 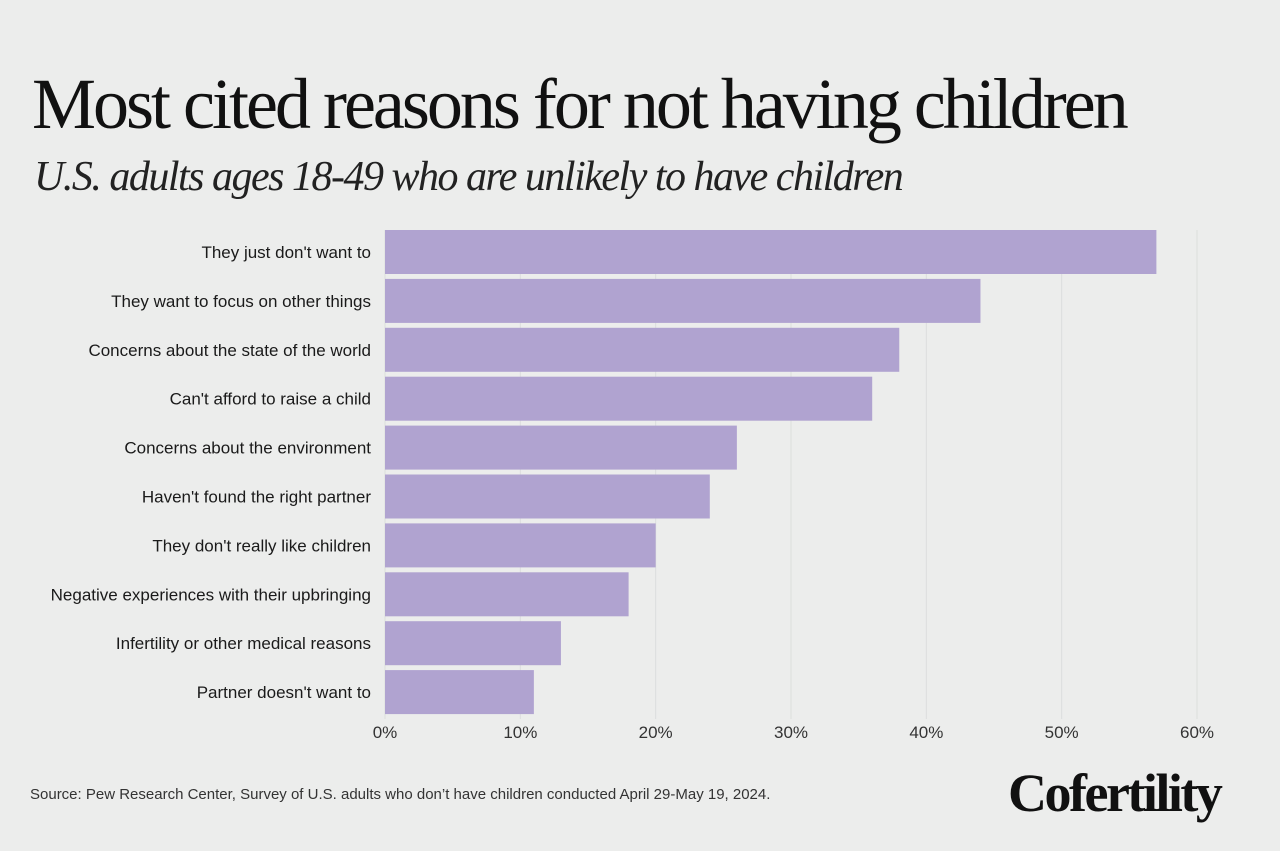 I want to click on x-tick-label: 60%, so click(x=1197, y=732).